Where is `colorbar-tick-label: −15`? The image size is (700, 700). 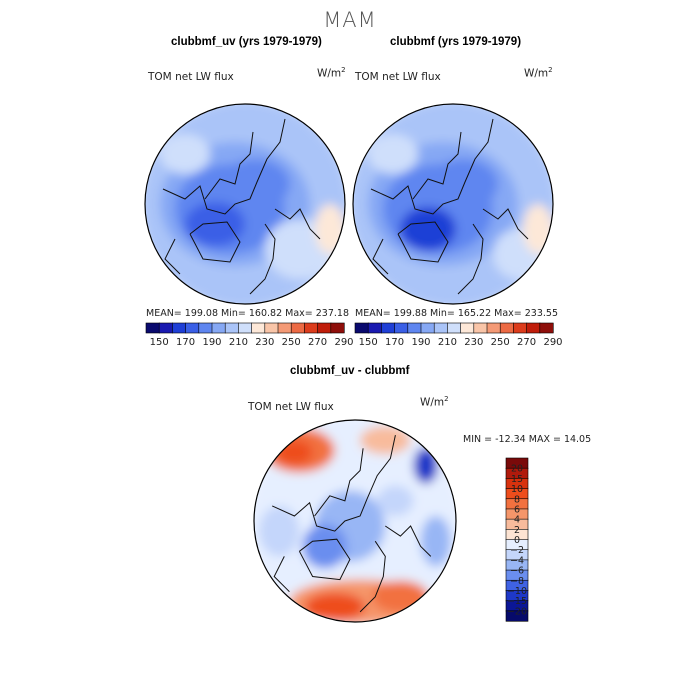
colorbar-tick-label: −15 is located at coordinates (517, 601).